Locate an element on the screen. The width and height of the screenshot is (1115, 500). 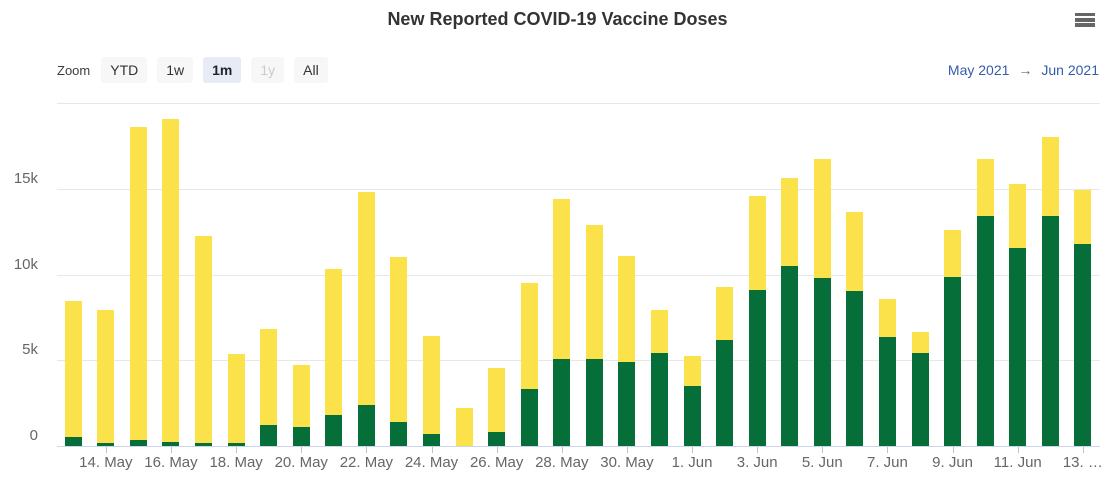
x-axis-label: 7. Jun is located at coordinates (887, 462).